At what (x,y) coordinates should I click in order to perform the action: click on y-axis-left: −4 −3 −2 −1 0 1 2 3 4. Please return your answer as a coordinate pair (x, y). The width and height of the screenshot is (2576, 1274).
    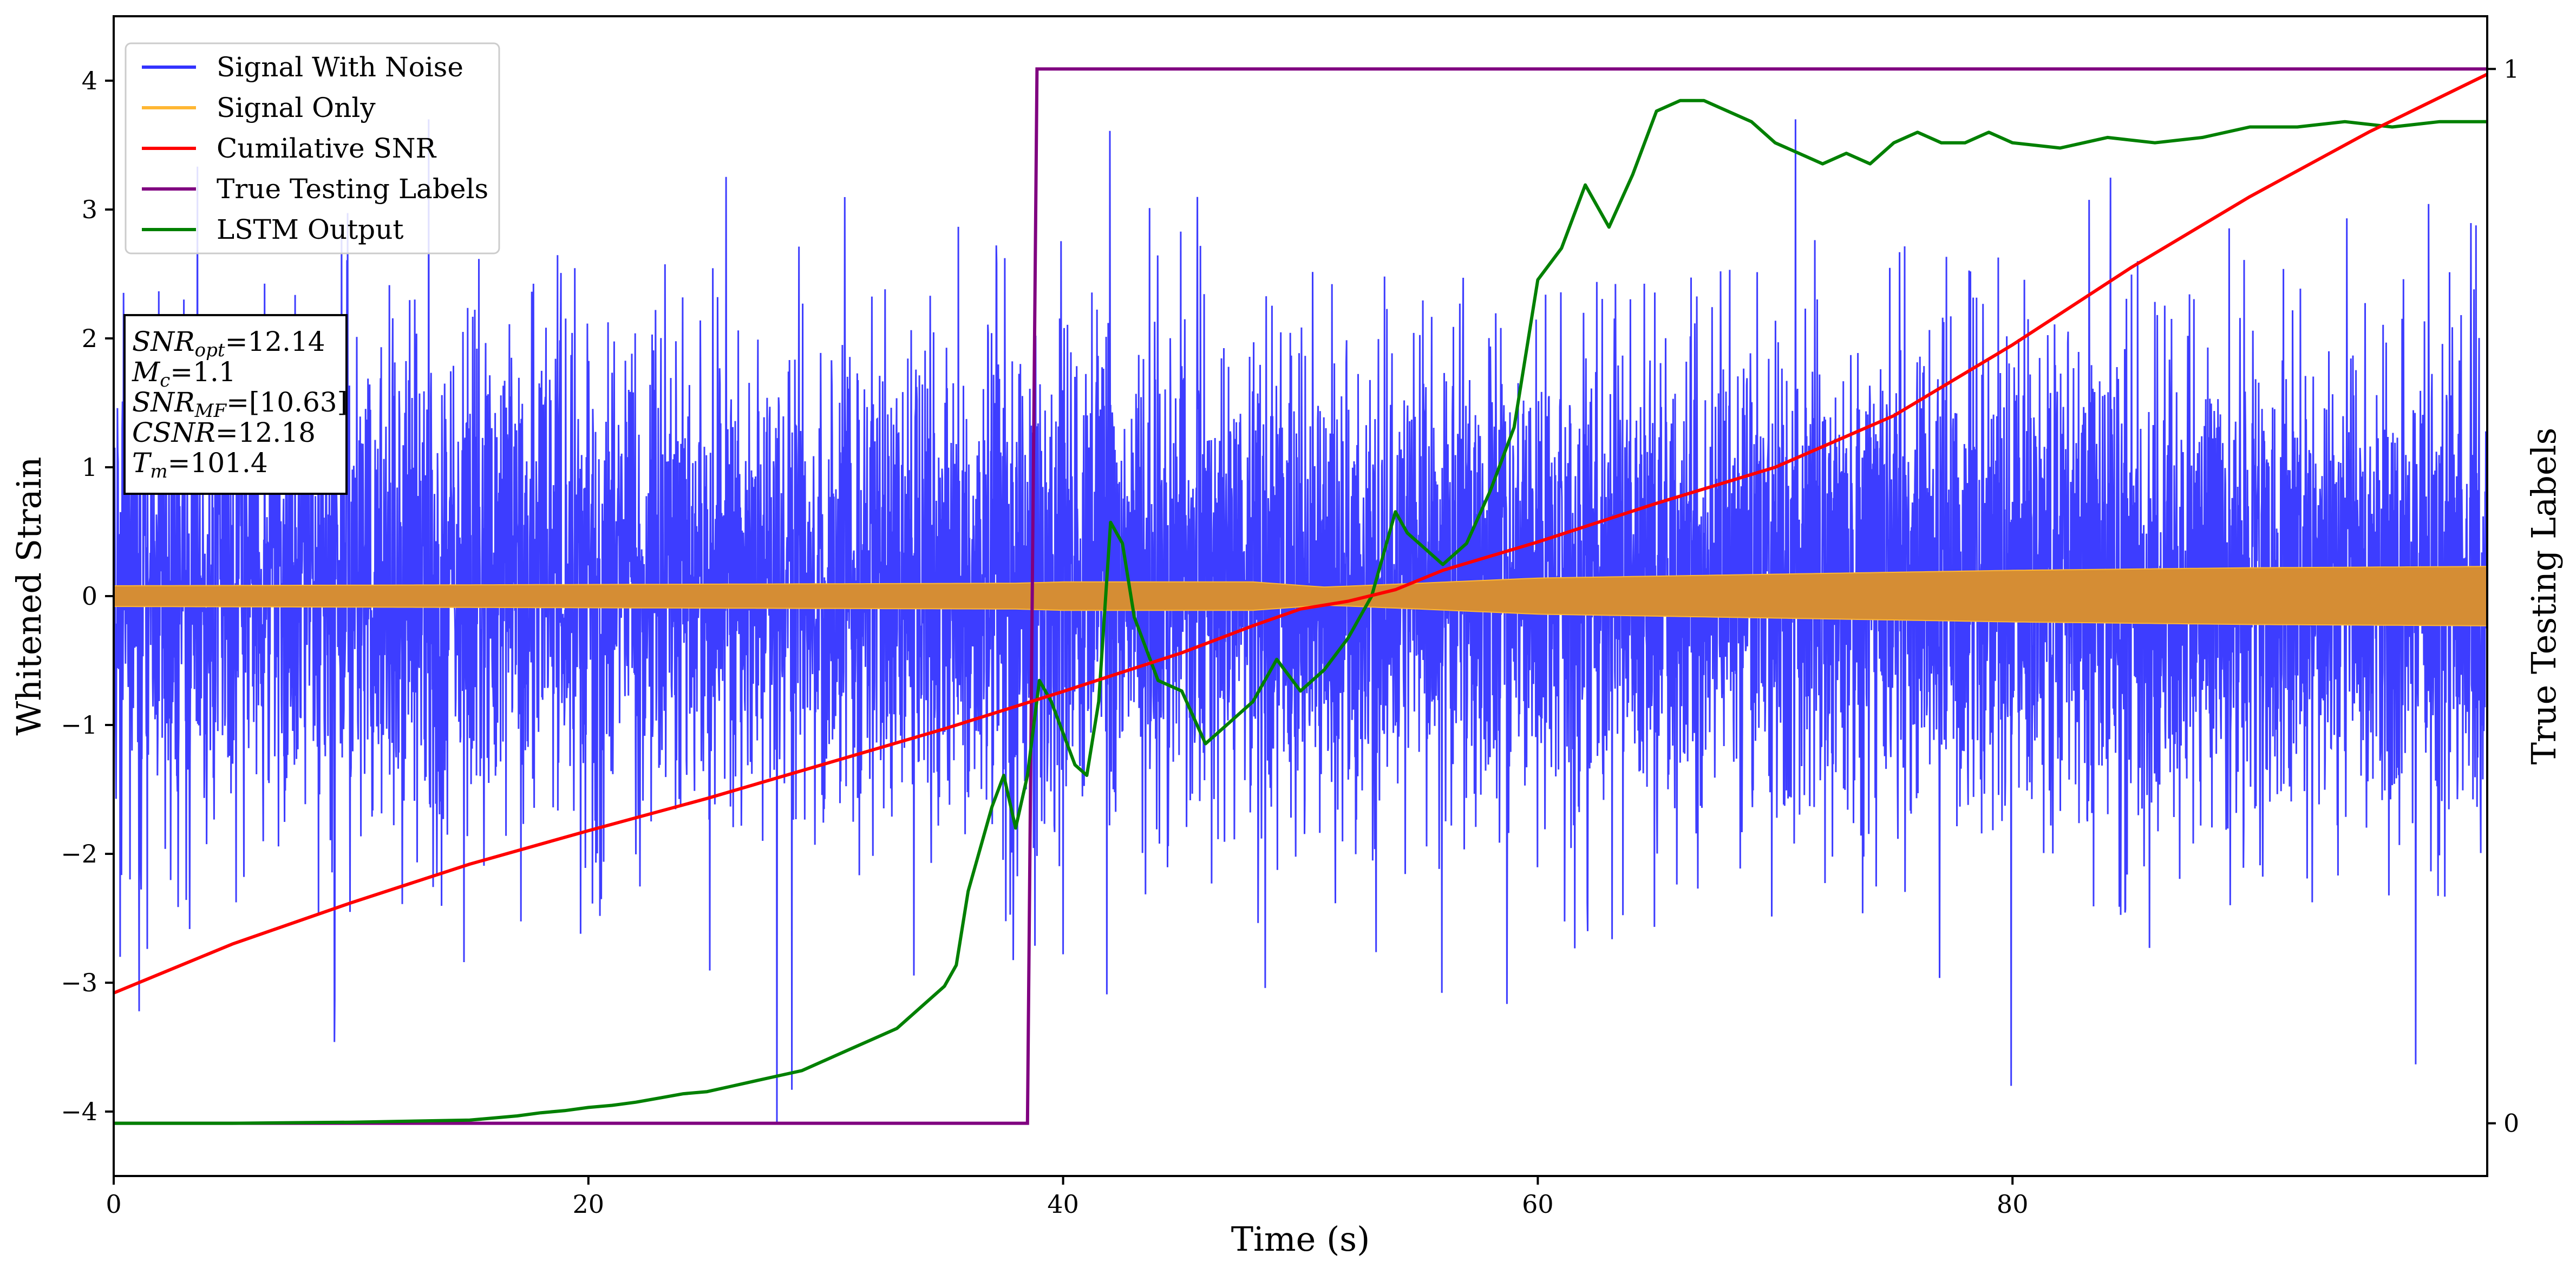
    Looking at the image, I should click on (88, 596).